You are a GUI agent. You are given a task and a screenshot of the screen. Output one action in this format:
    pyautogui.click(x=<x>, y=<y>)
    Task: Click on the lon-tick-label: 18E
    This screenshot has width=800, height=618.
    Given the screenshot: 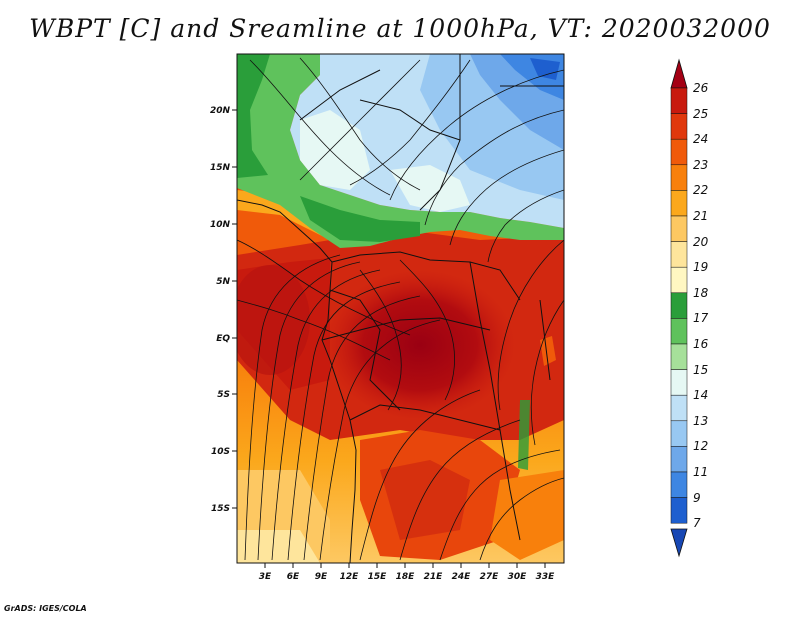 What is the action you would take?
    pyautogui.click(x=406, y=577)
    